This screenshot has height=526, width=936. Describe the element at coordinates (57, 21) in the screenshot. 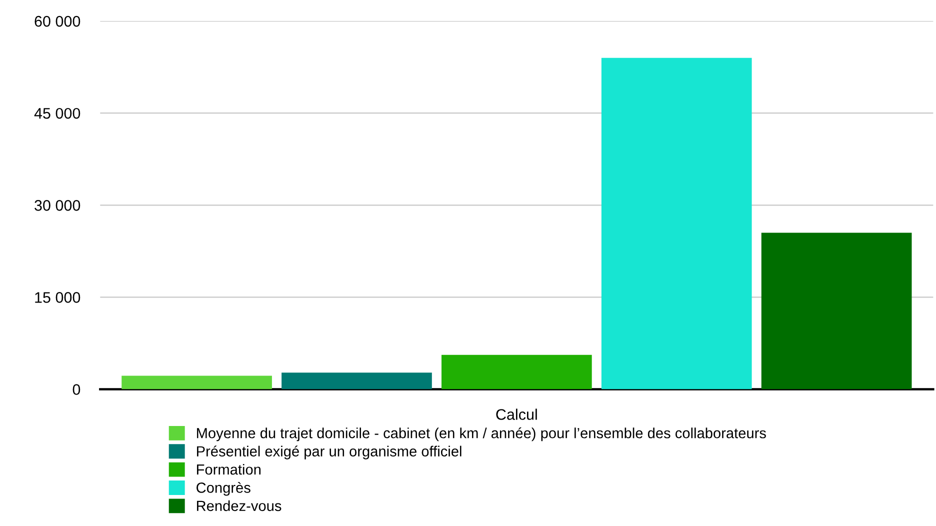

I see `y-tick-label: 60 000` at that location.